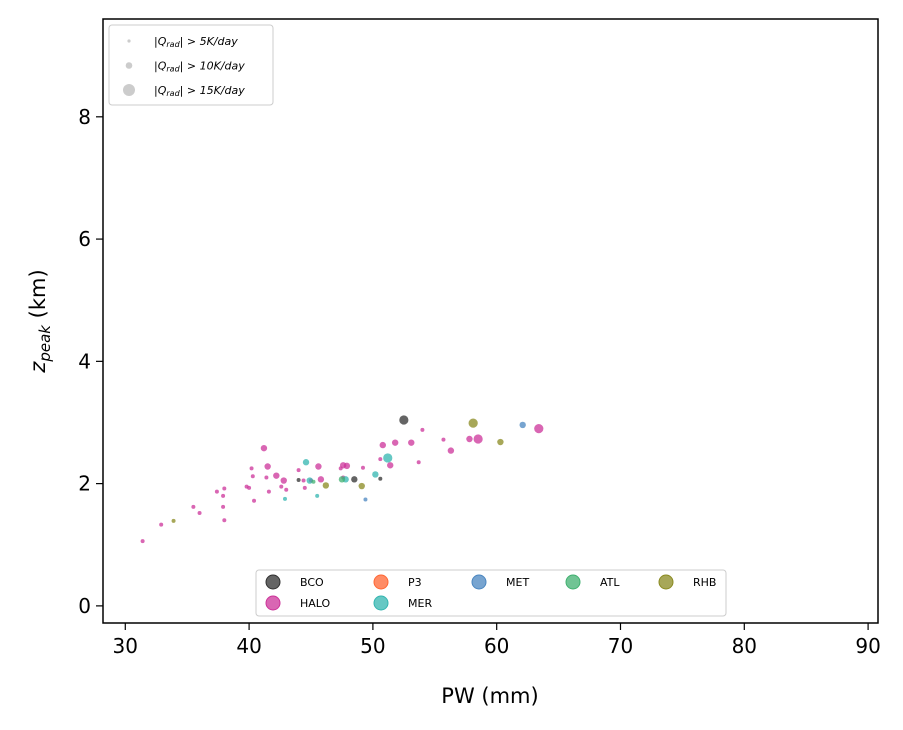  I want to click on legend-marker-halo, so click(273, 603).